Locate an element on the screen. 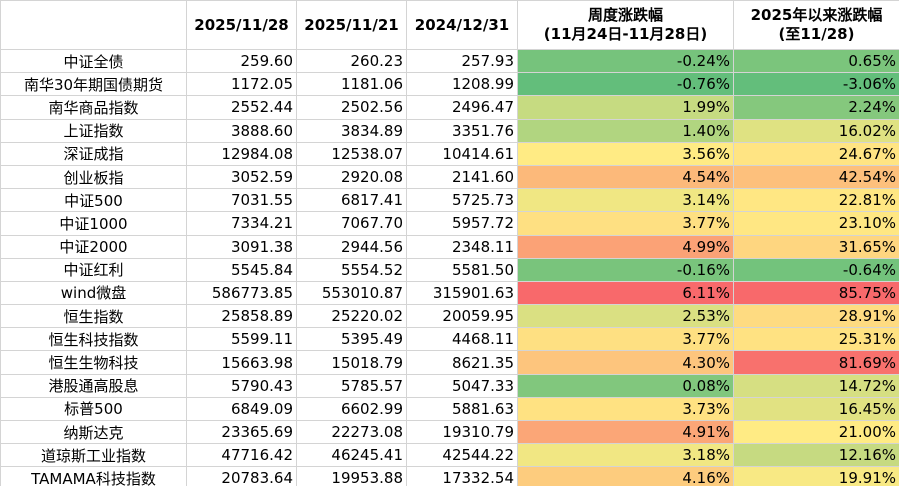 Image resolution: width=899 pixels, height=486 pixels. cell-value-2024-12-31: 3351.76 is located at coordinates (462, 130).